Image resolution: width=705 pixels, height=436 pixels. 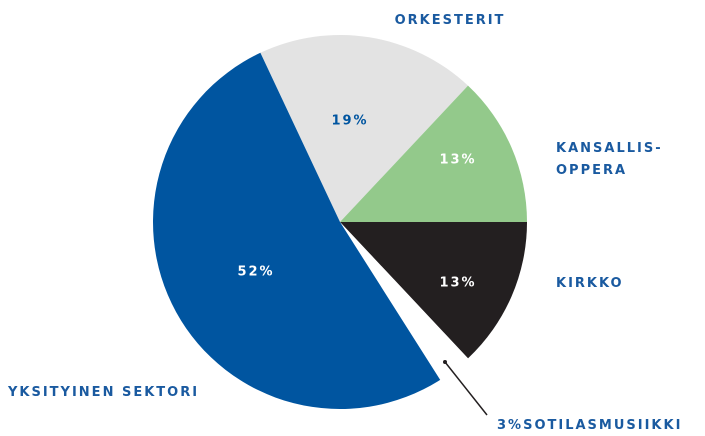 What do you see at coordinates (609, 159) in the screenshot?
I see `category-label: KANSALLIS- OPPERA` at bounding box center [609, 159].